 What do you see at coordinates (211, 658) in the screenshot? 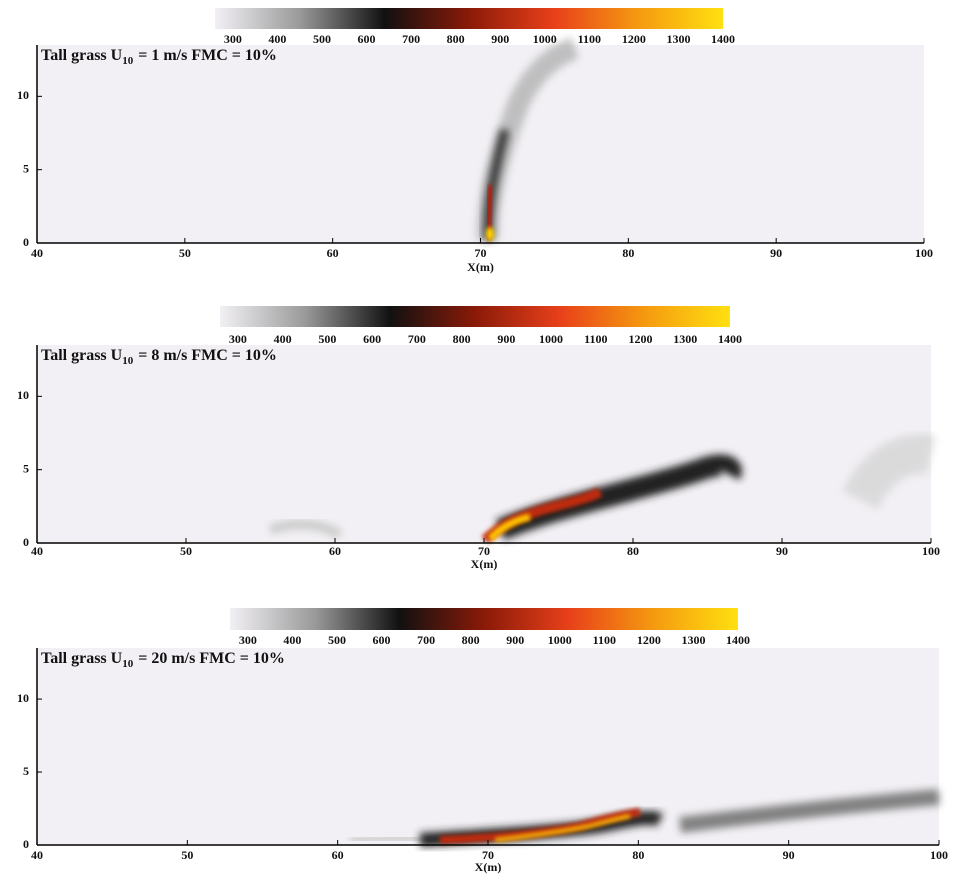
I see `title-rest: = 20 m/s FMC = 10%` at bounding box center [211, 658].